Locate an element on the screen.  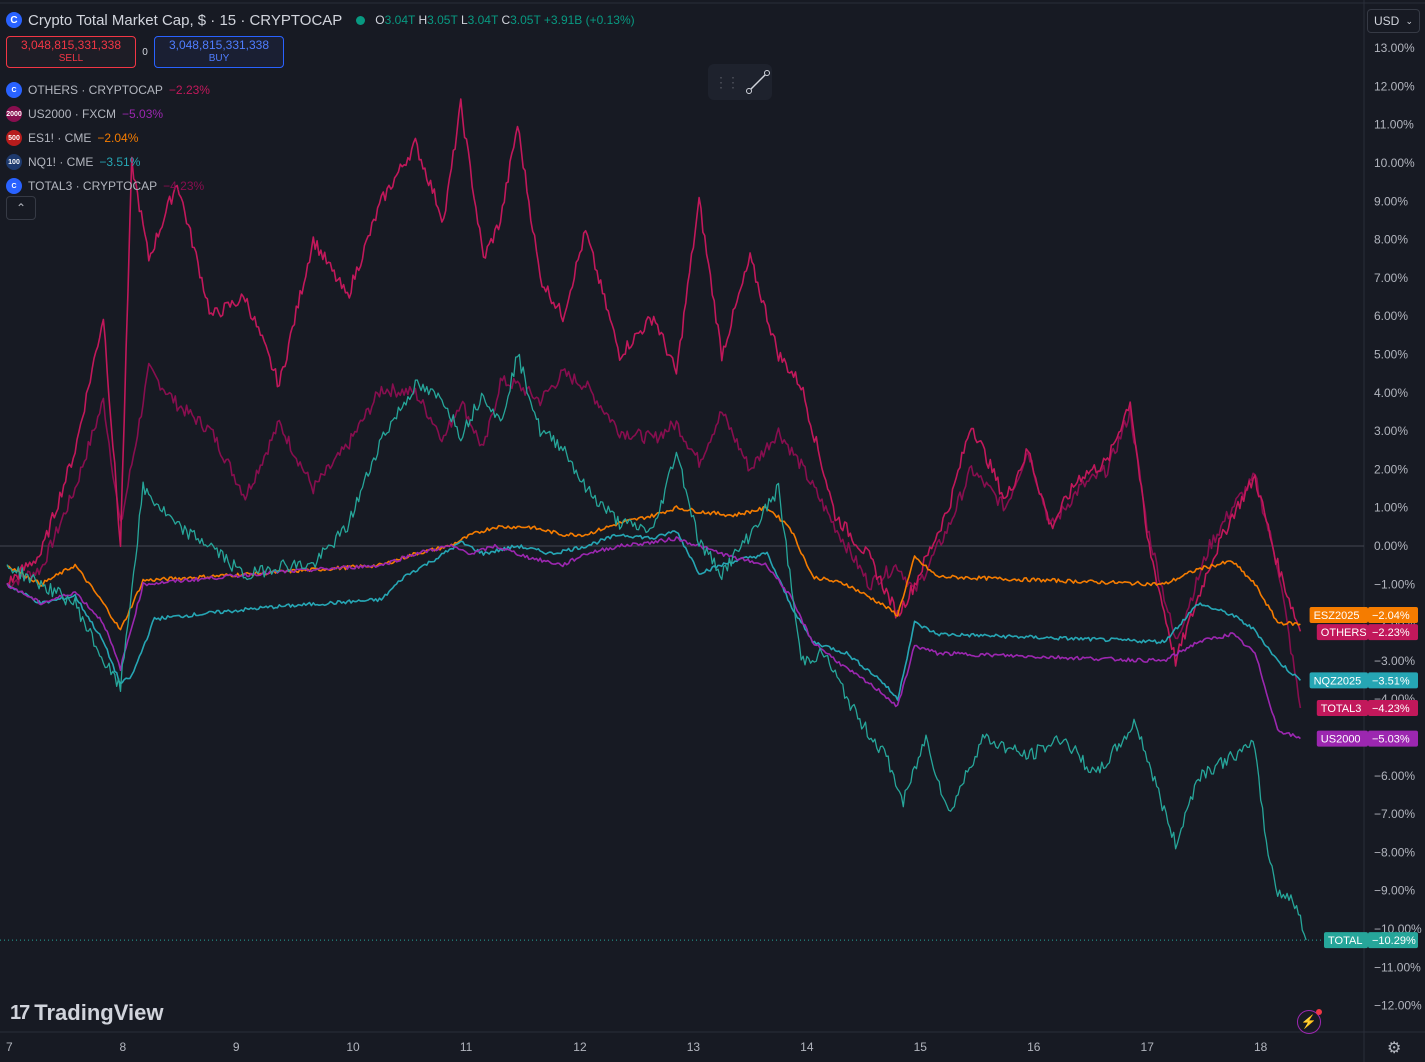
legend-change: −5.03% is located at coordinates (143, 114).